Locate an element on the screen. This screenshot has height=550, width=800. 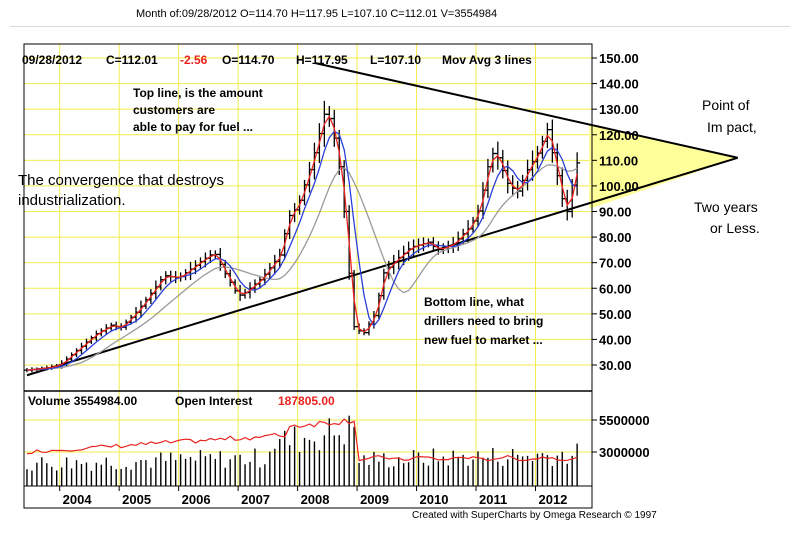
year-tick-label: 2009 is located at coordinates (374, 499).